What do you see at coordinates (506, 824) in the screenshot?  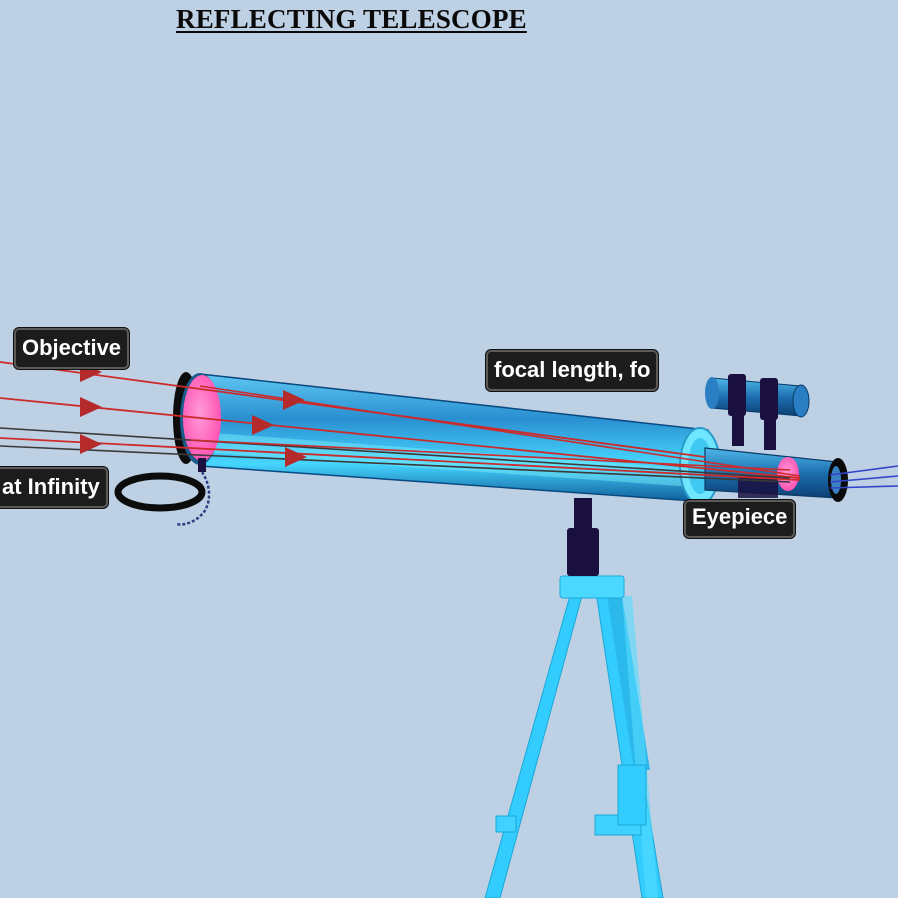 I see `tripod-clamp-left` at bounding box center [506, 824].